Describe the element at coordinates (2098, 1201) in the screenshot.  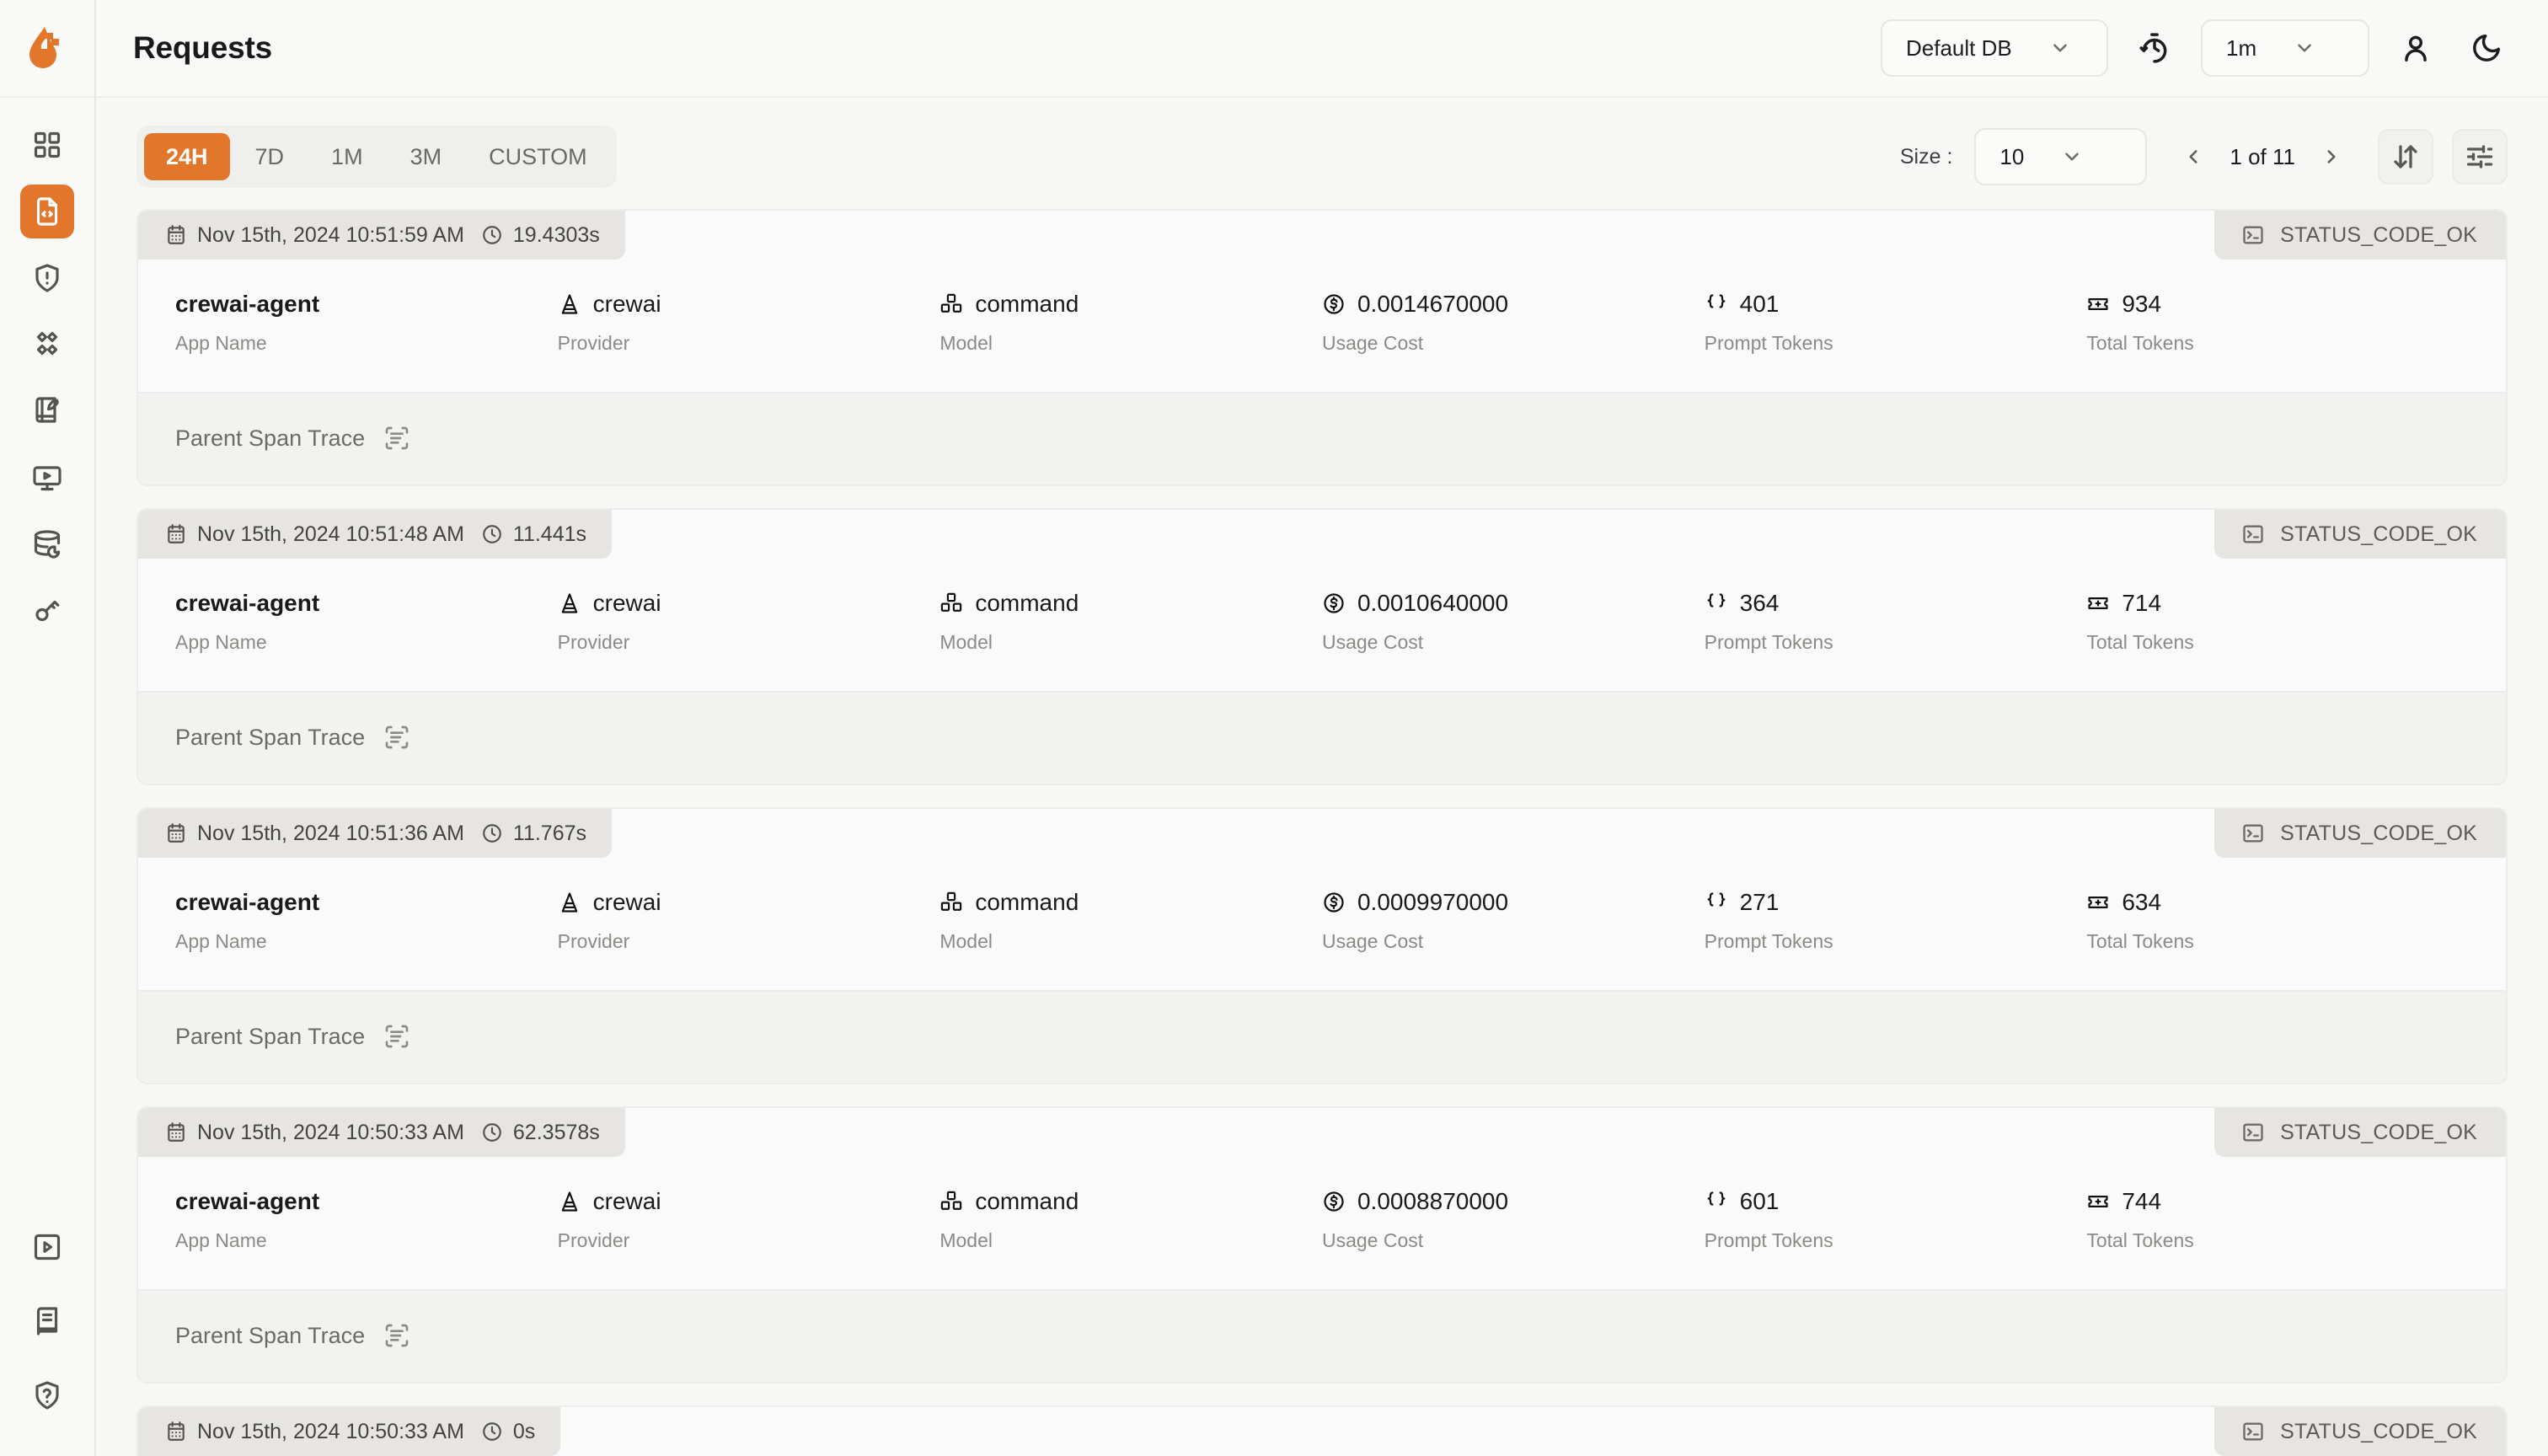
I see `ticket-plus-icon` at that location.